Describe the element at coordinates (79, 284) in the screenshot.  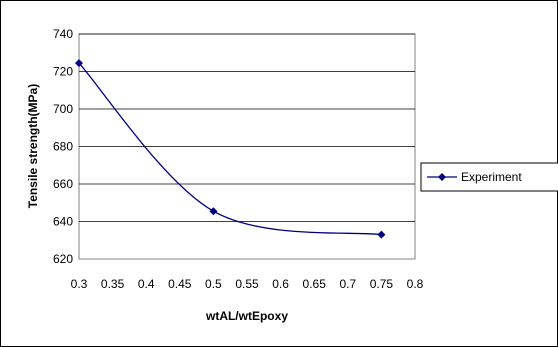
I see `x-tick-label-0.3: 0.3` at that location.